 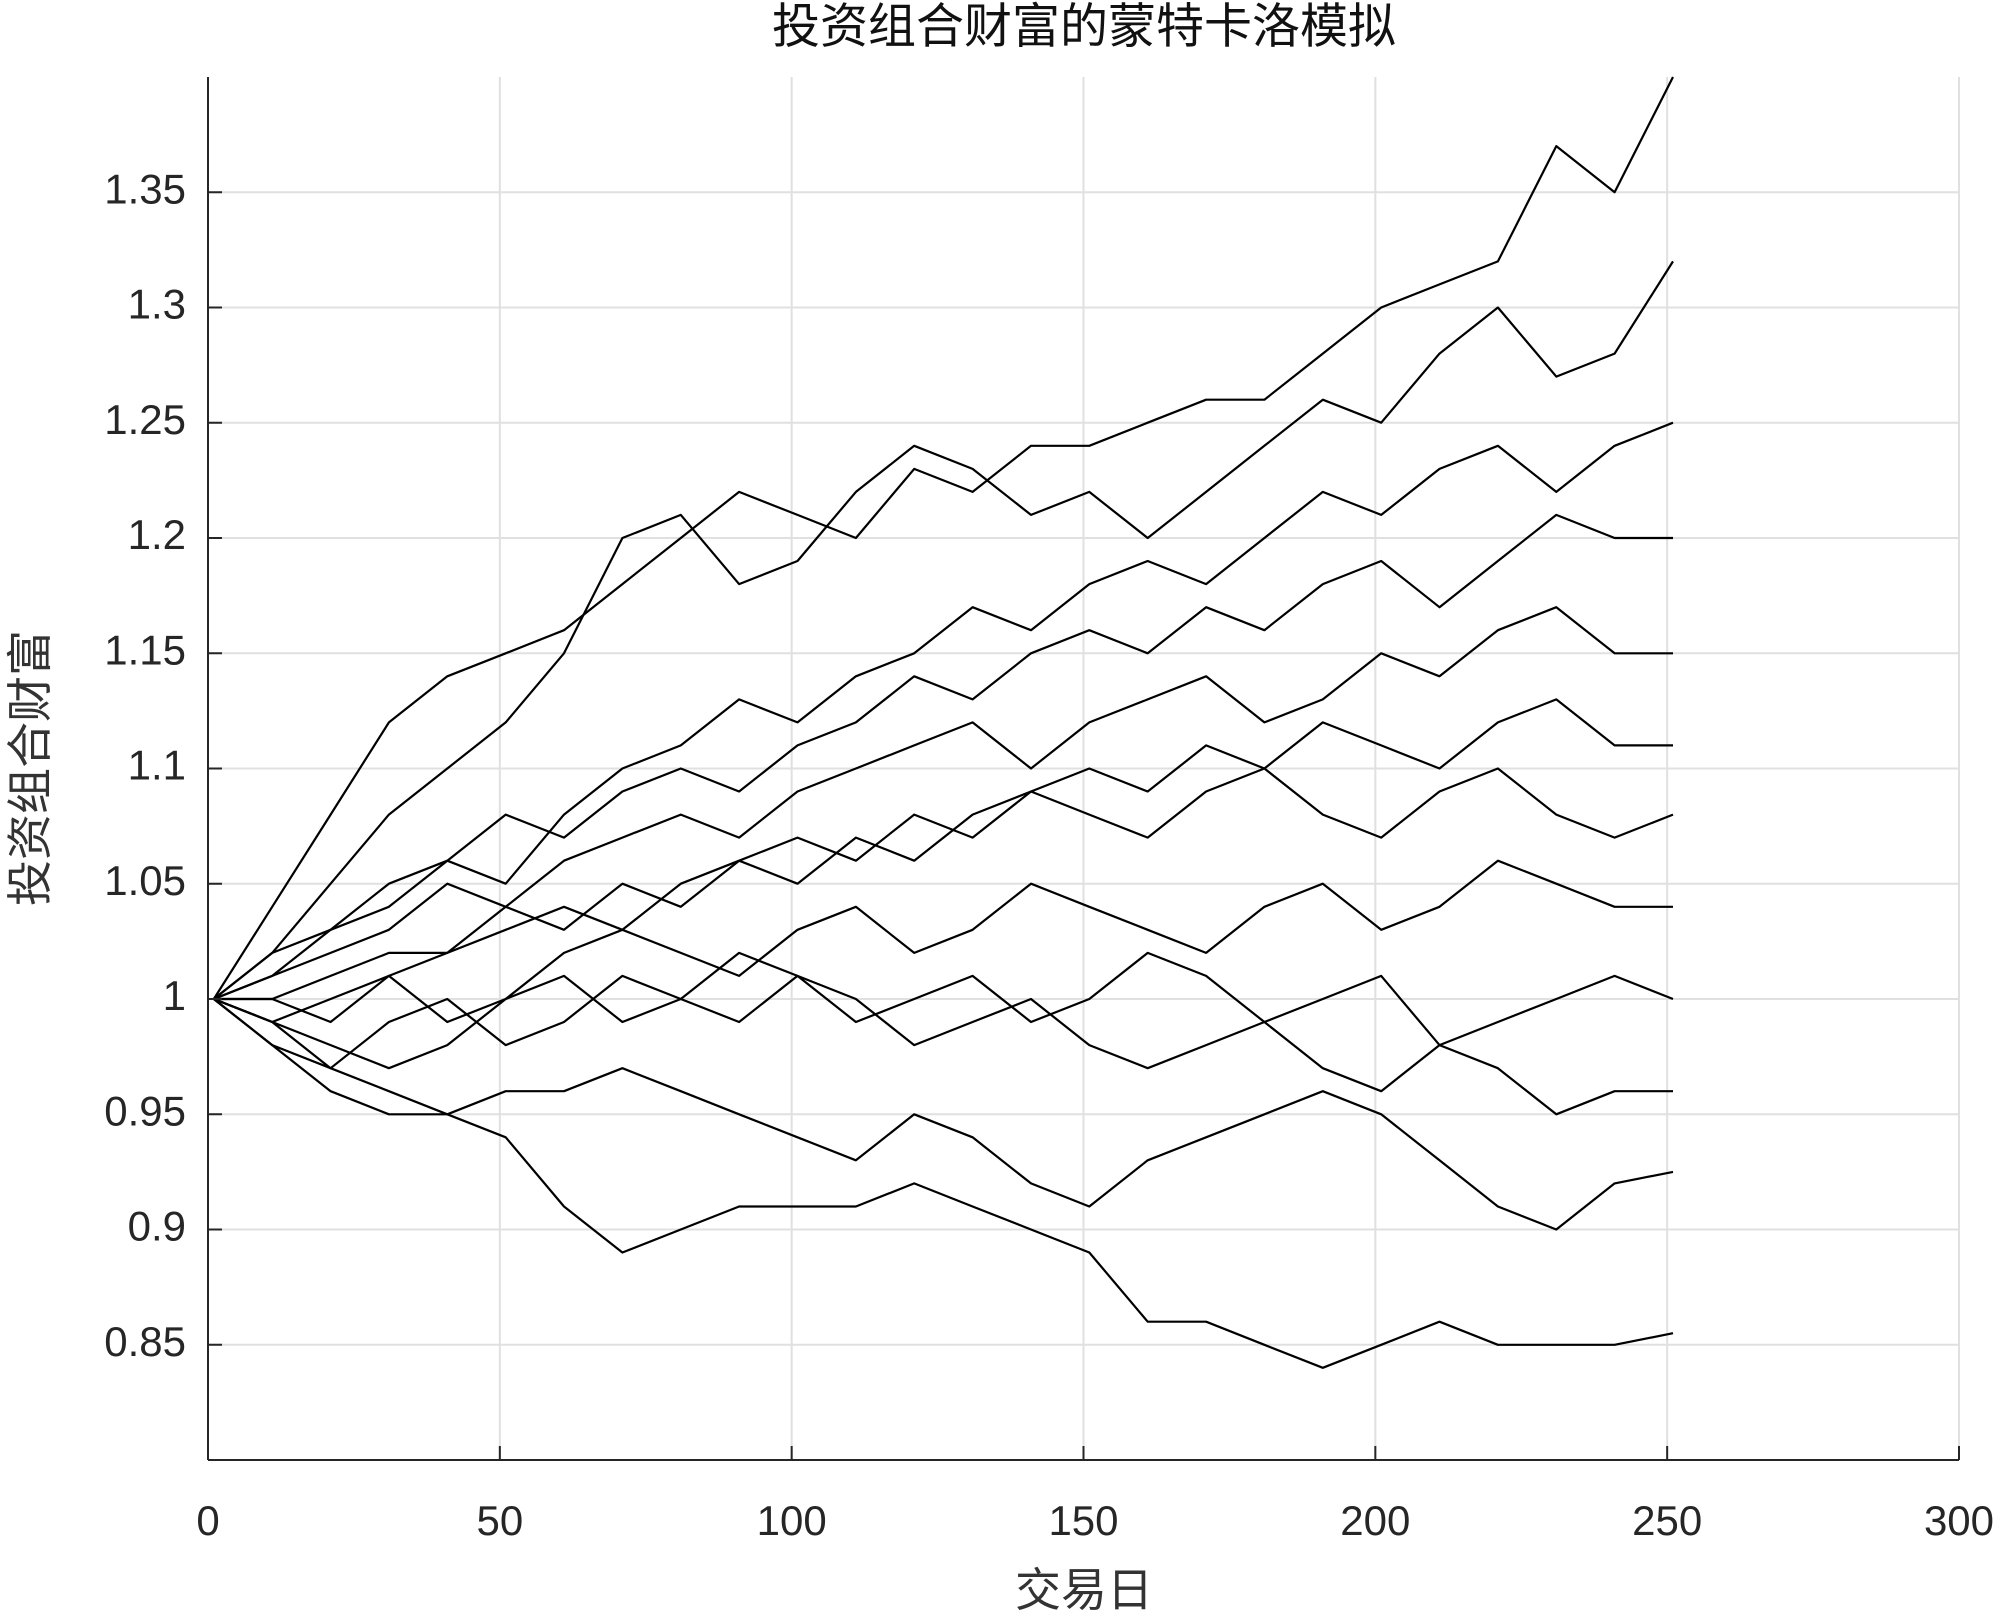 I want to click on y-tick-label: 1.2, so click(x=157, y=534).